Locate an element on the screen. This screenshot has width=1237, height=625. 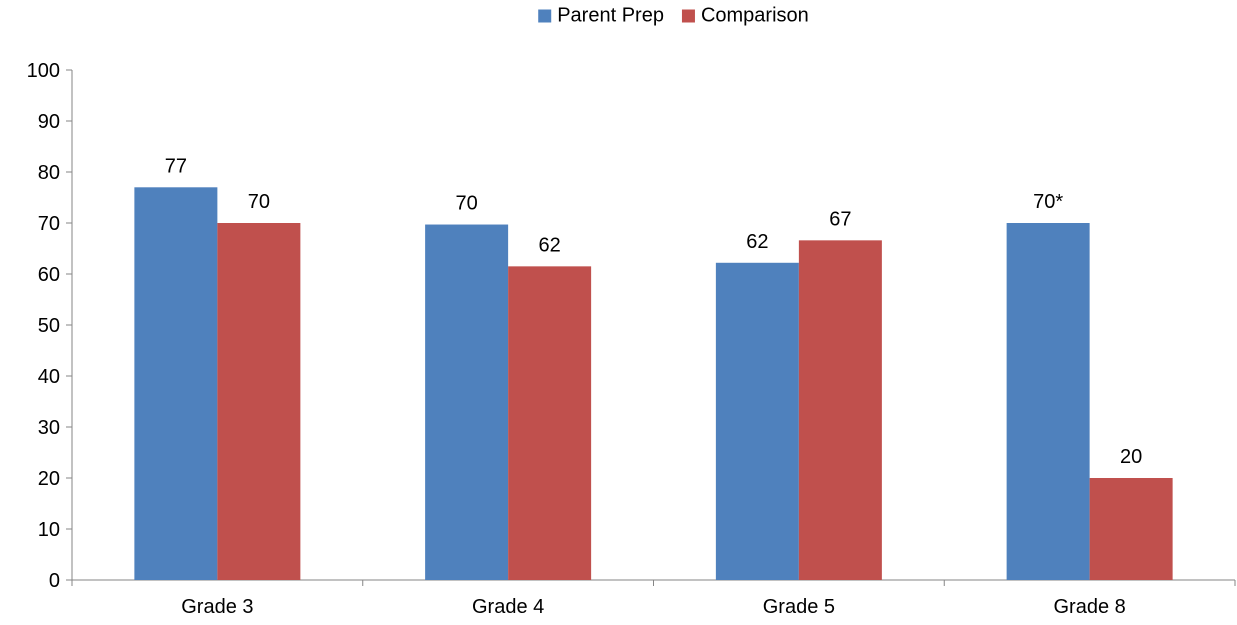
legend-item: Comparison is located at coordinates (745, 16).